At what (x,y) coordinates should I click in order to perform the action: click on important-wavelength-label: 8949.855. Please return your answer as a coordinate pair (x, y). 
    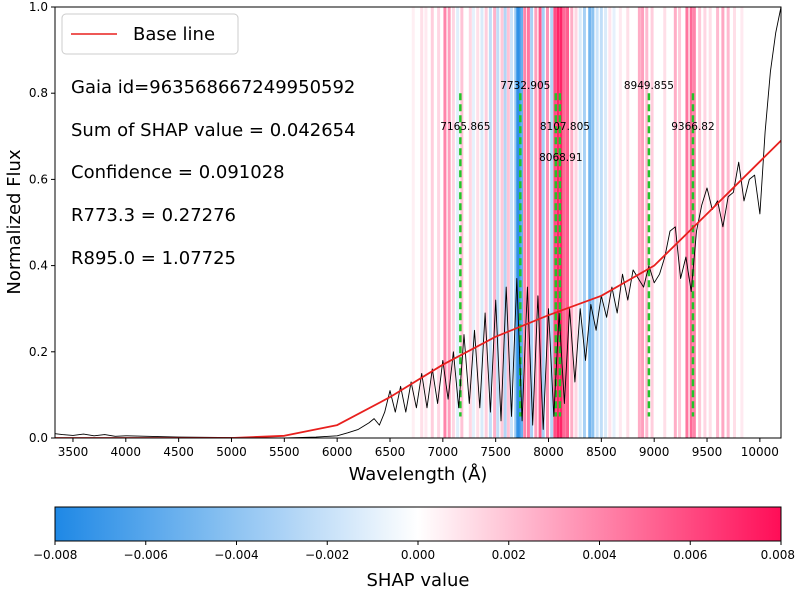
    Looking at the image, I should click on (649, 86).